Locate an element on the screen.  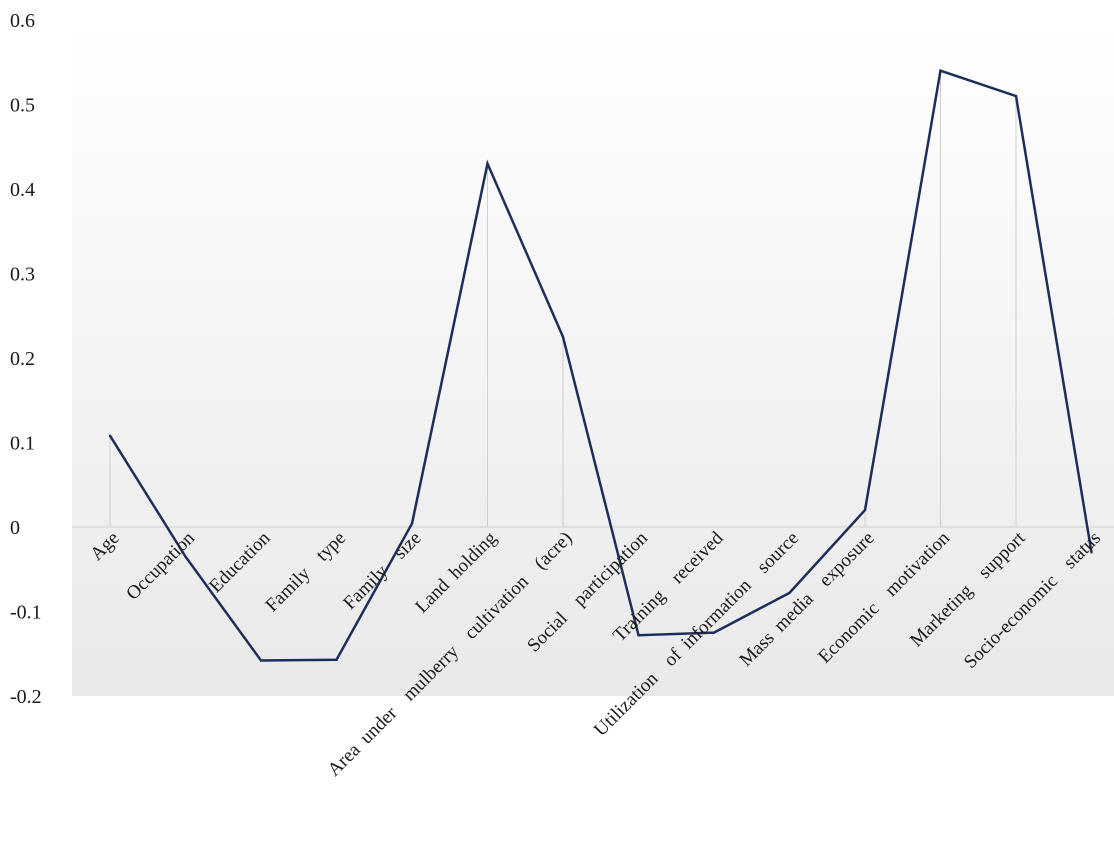
y-tick-label: 0 is located at coordinates (15, 528).